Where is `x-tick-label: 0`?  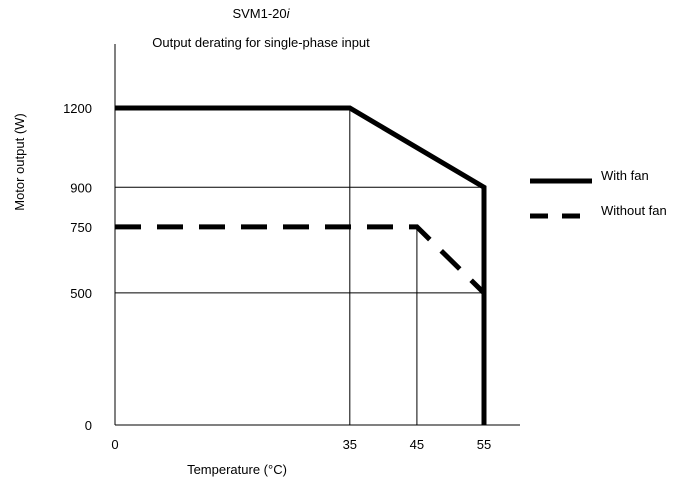 x-tick-label: 0 is located at coordinates (114, 444).